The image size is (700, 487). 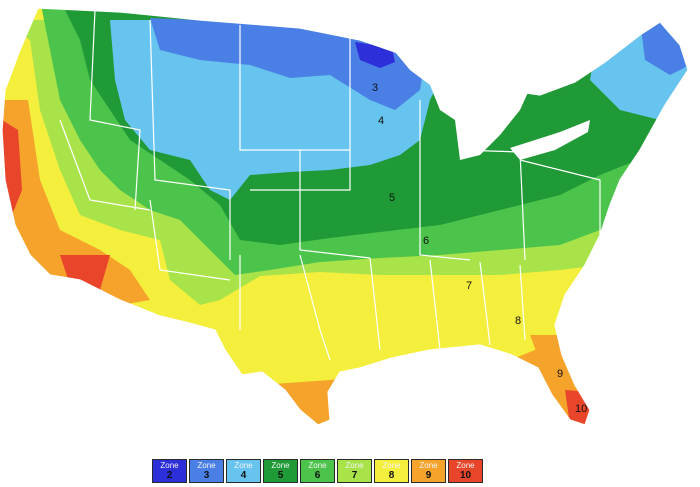 What do you see at coordinates (462, 100) in the screenshot?
I see `great-lakes` at bounding box center [462, 100].